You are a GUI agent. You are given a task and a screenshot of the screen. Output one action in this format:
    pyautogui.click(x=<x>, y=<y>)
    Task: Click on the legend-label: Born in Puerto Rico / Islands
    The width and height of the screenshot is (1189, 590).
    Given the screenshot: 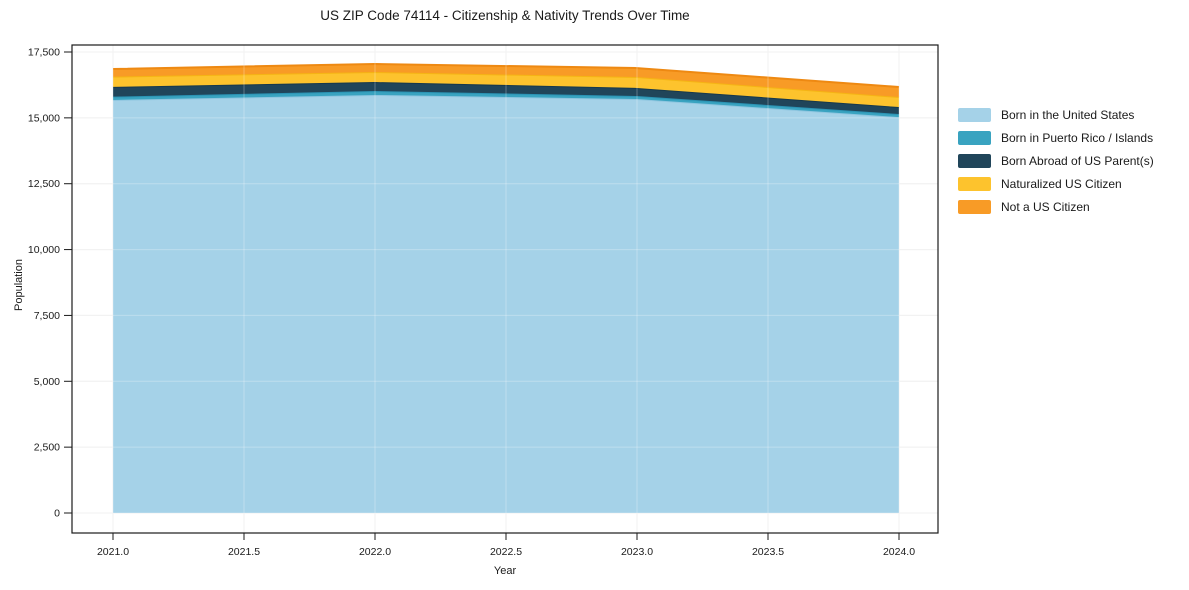 What is the action you would take?
    pyautogui.click(x=1077, y=138)
    